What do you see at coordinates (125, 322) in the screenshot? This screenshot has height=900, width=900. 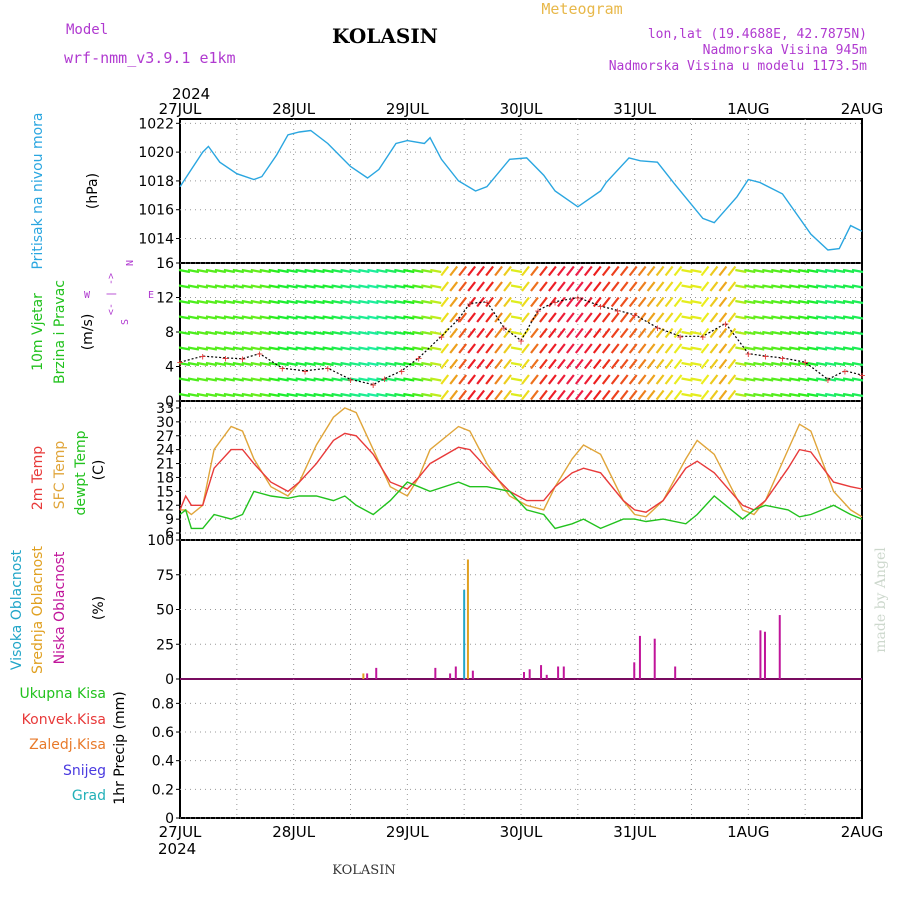 I see `compass-south: S` at bounding box center [125, 322].